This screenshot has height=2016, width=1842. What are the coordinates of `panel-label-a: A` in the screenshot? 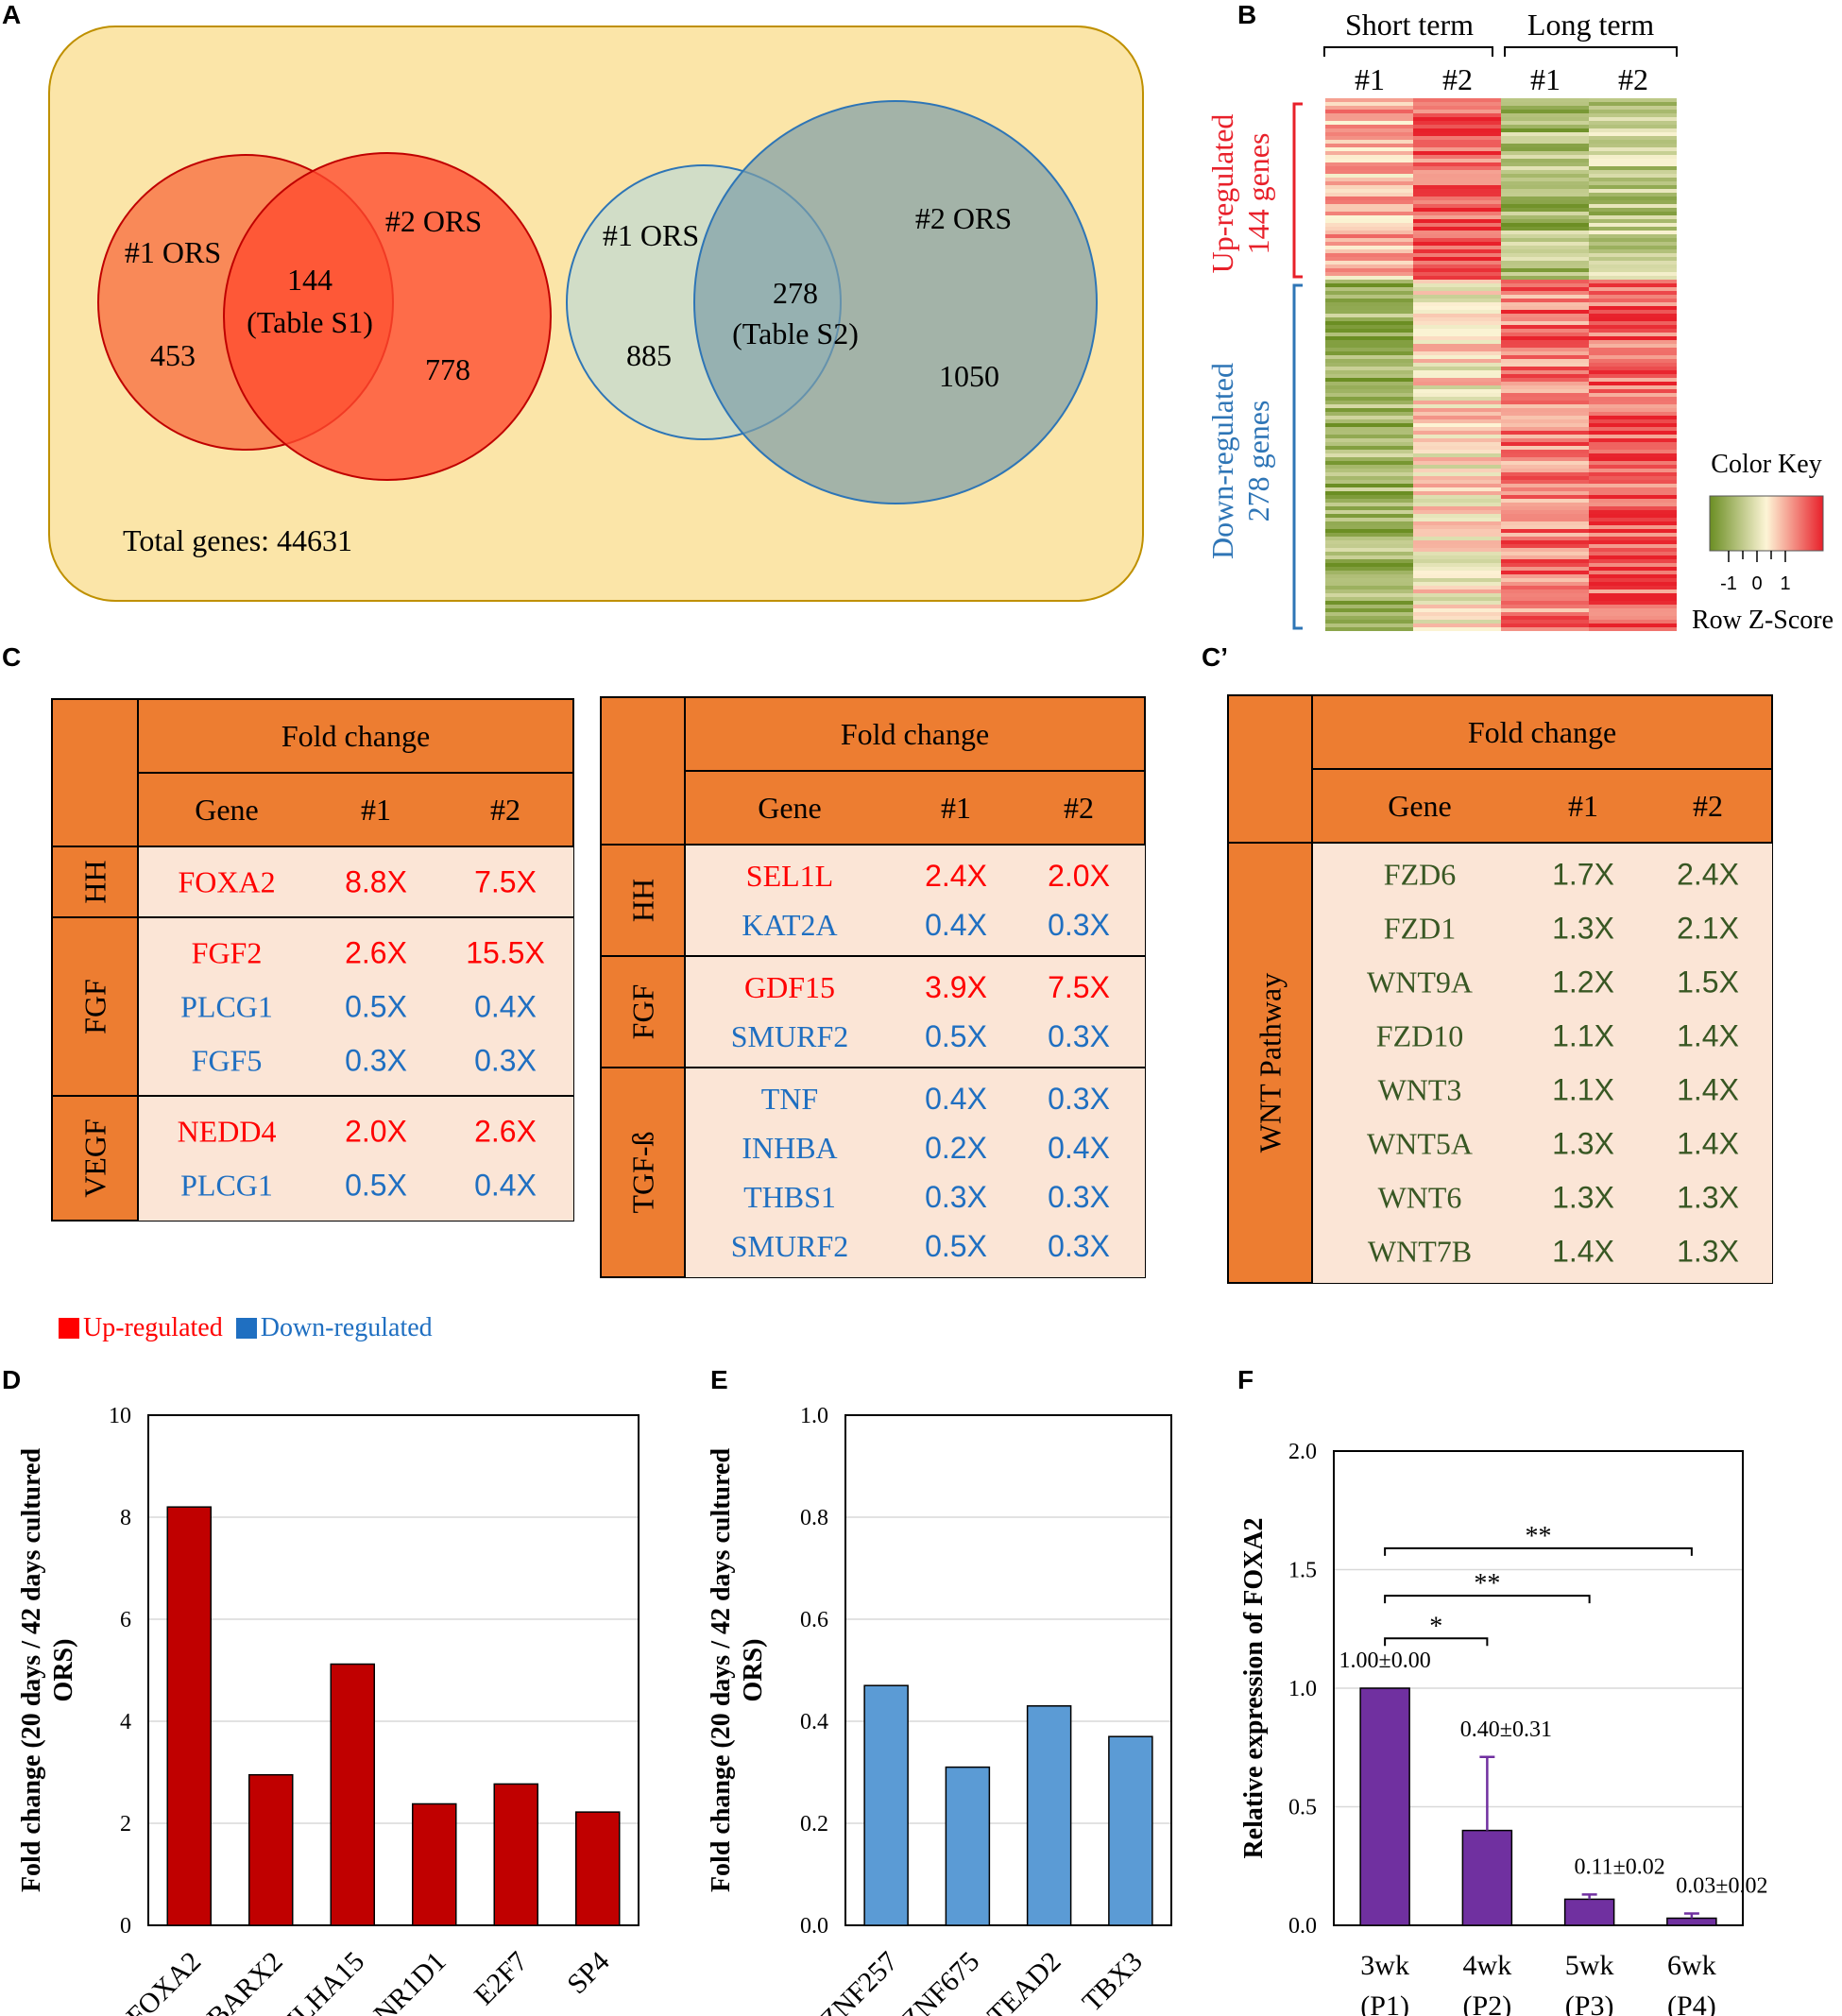 It's located at (12, 14).